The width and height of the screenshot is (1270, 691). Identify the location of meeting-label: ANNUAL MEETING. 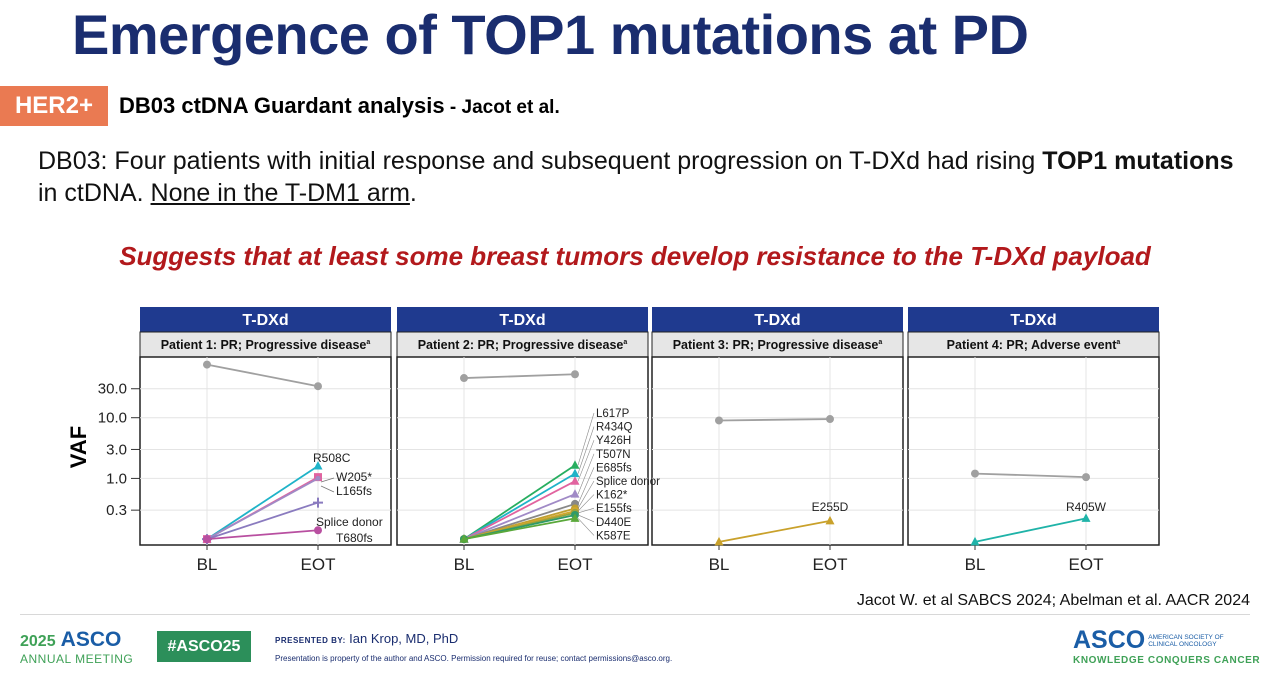
(77, 659).